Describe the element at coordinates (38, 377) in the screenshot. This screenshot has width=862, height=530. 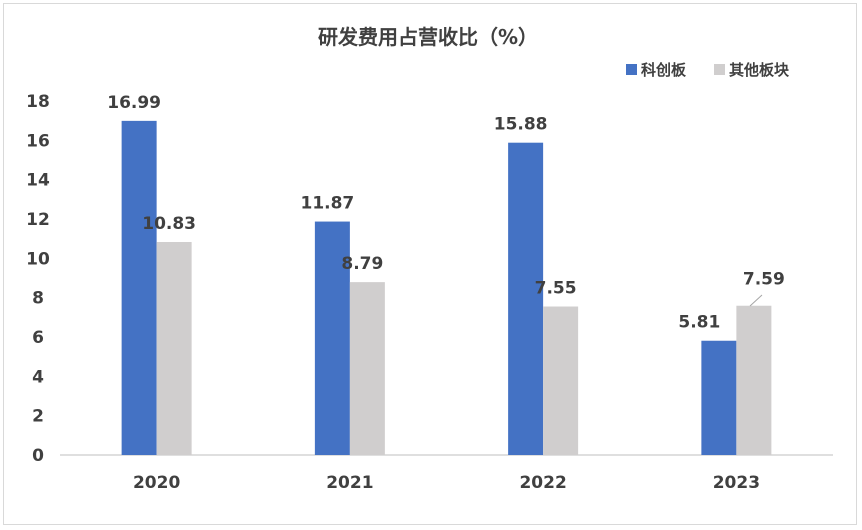
I see `y-tick-label: 4` at that location.